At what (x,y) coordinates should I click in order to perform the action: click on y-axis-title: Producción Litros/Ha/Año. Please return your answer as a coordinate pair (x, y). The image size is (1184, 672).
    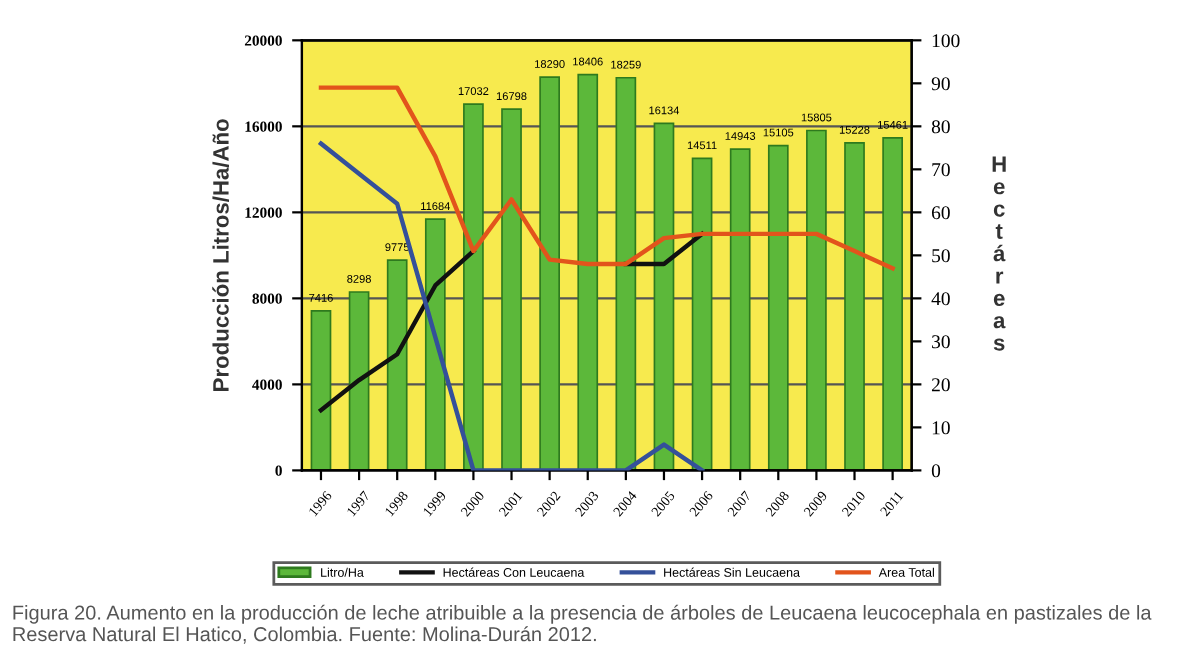
    Looking at the image, I should click on (220, 255).